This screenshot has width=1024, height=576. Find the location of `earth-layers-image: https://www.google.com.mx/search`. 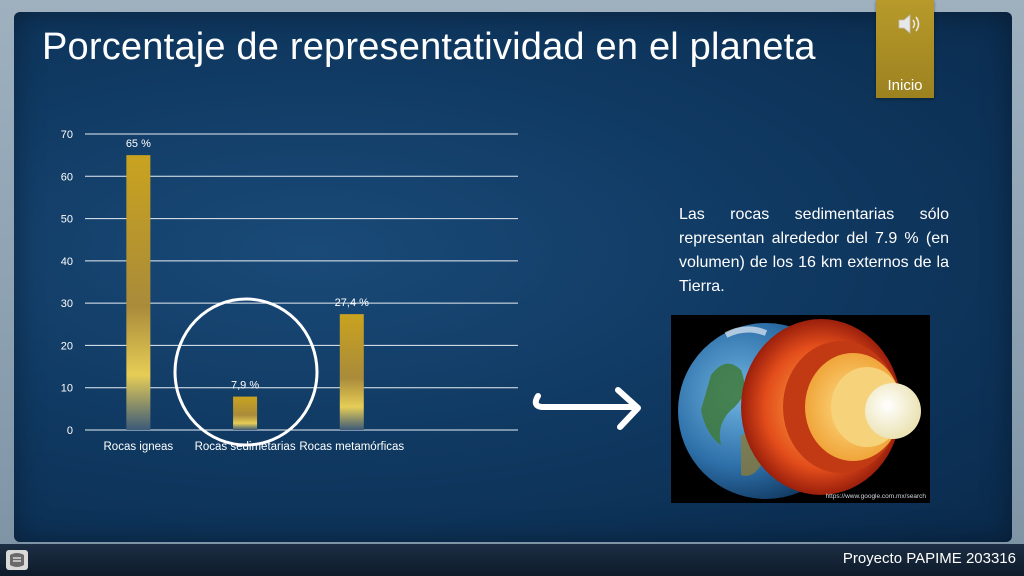

earth-layers-image: https://www.google.com.mx/search is located at coordinates (800, 409).